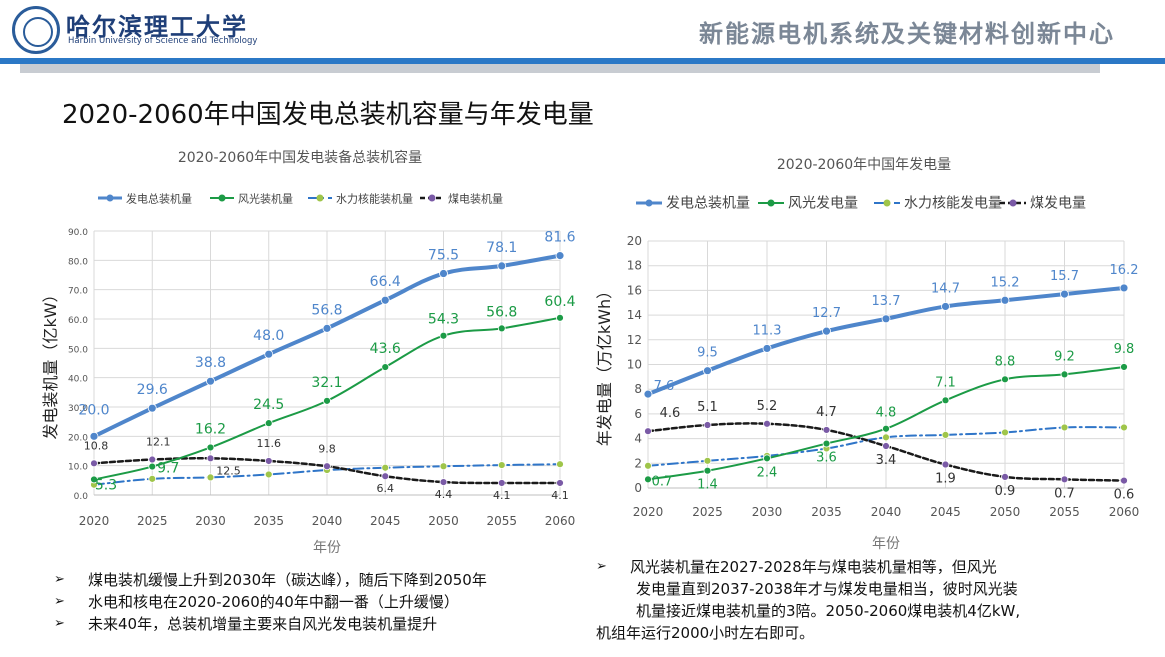  Describe the element at coordinates (560, 68) in the screenshot. I see `header-band-gray` at that location.